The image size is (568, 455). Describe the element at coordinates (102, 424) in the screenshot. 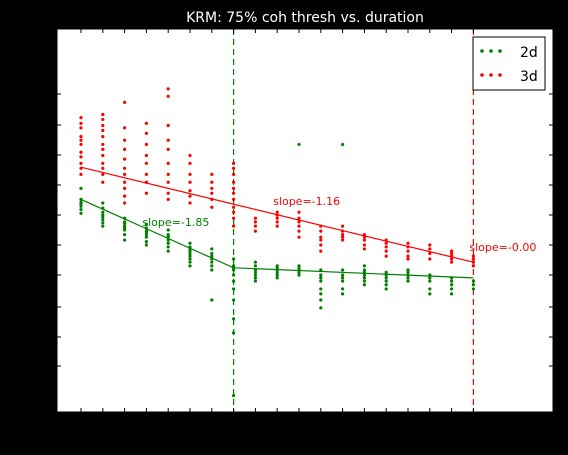

I see `x-tick-label: 48` at that location.